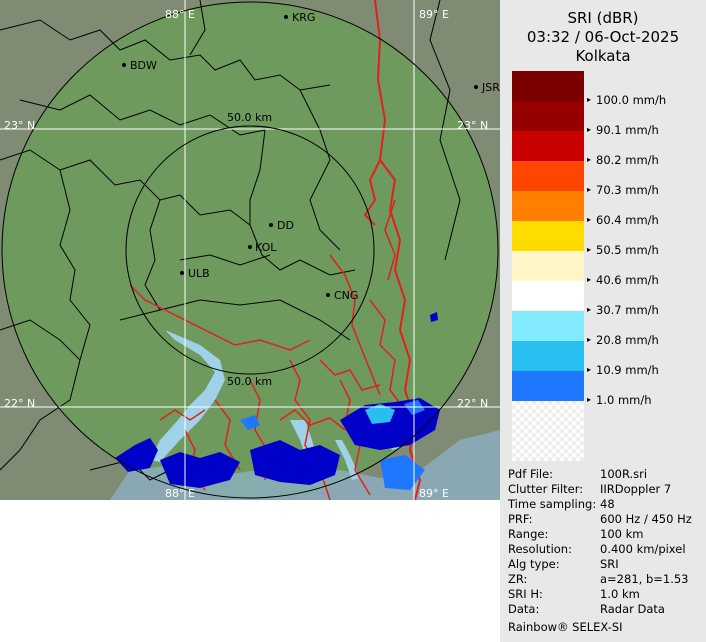 The height and width of the screenshot is (642, 706). What do you see at coordinates (520, 519) in the screenshot?
I see `metadata-key: PRF:` at bounding box center [520, 519].